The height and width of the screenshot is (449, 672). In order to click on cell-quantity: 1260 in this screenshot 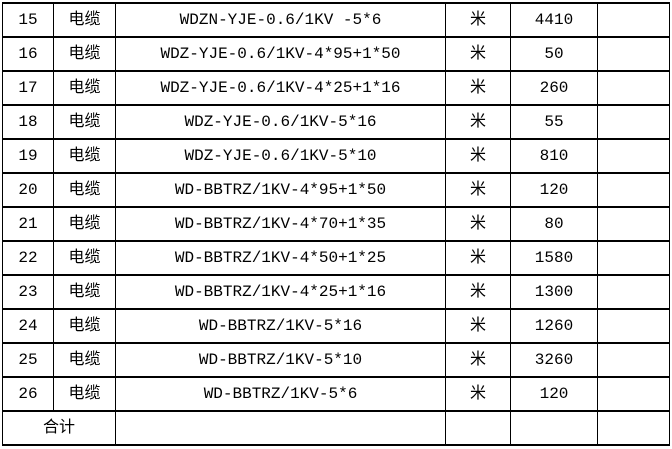, I will do `click(554, 326)`.